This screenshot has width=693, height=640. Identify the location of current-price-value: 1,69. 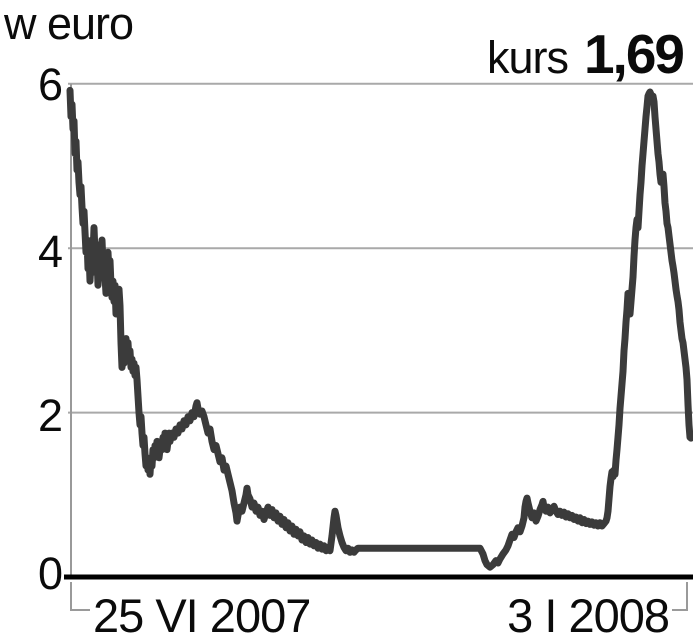
(634, 54).